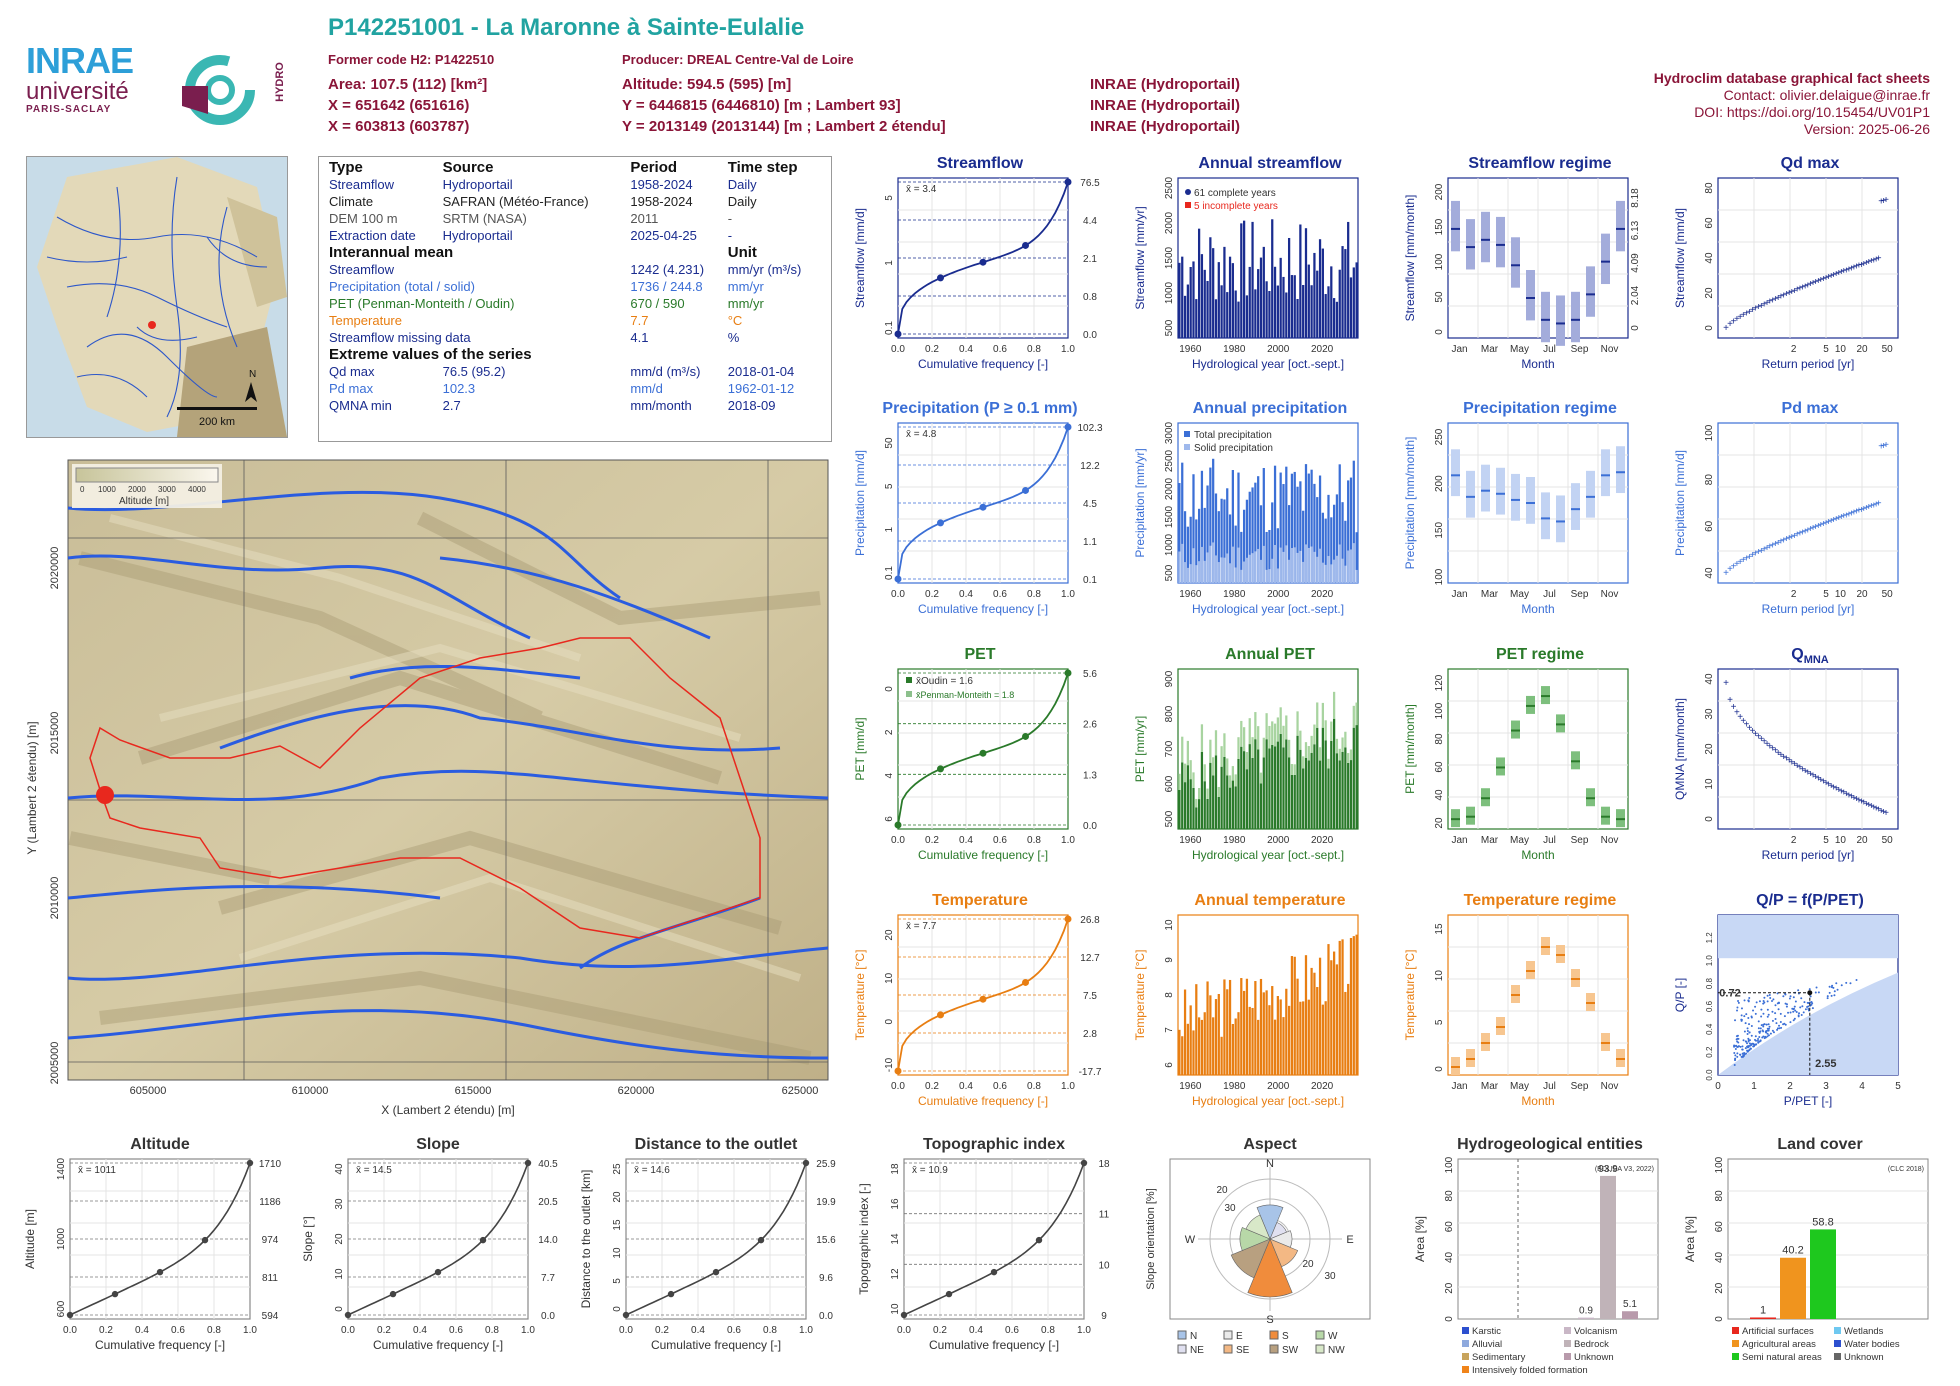  What do you see at coordinates (1888, 594) in the screenshot?
I see `x-tick: 50` at bounding box center [1888, 594].